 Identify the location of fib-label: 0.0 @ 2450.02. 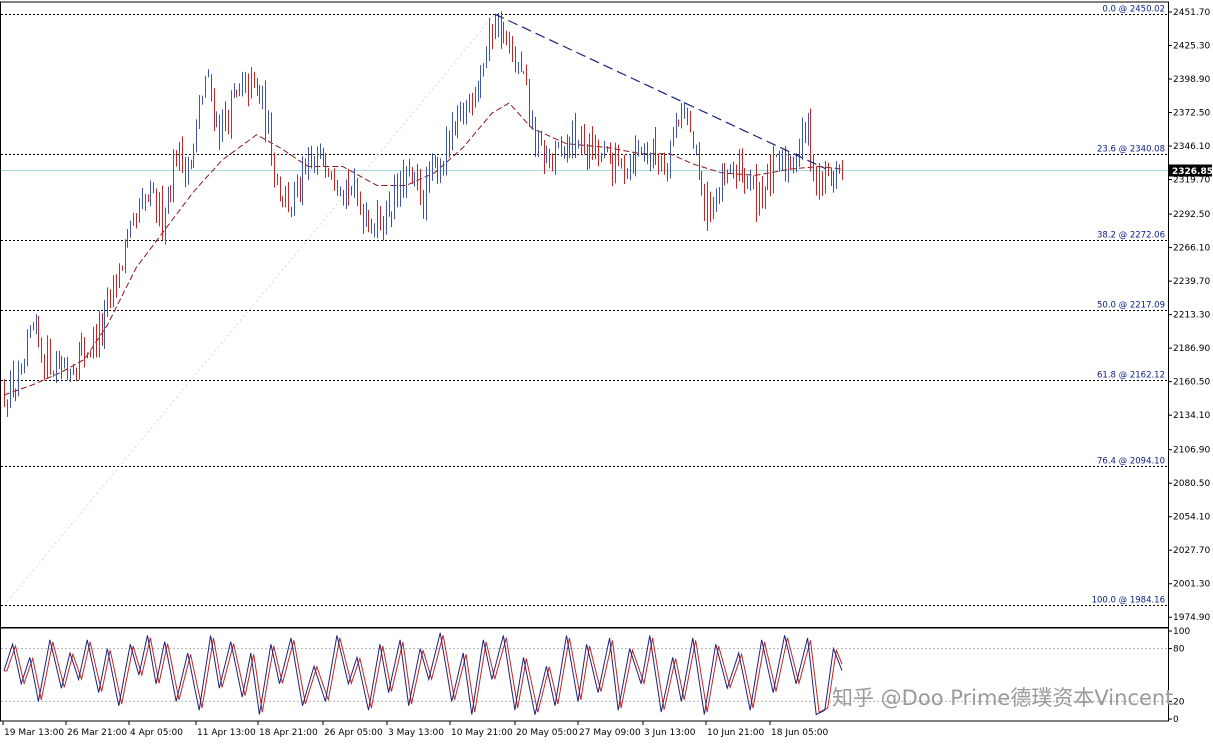
(1133, 10).